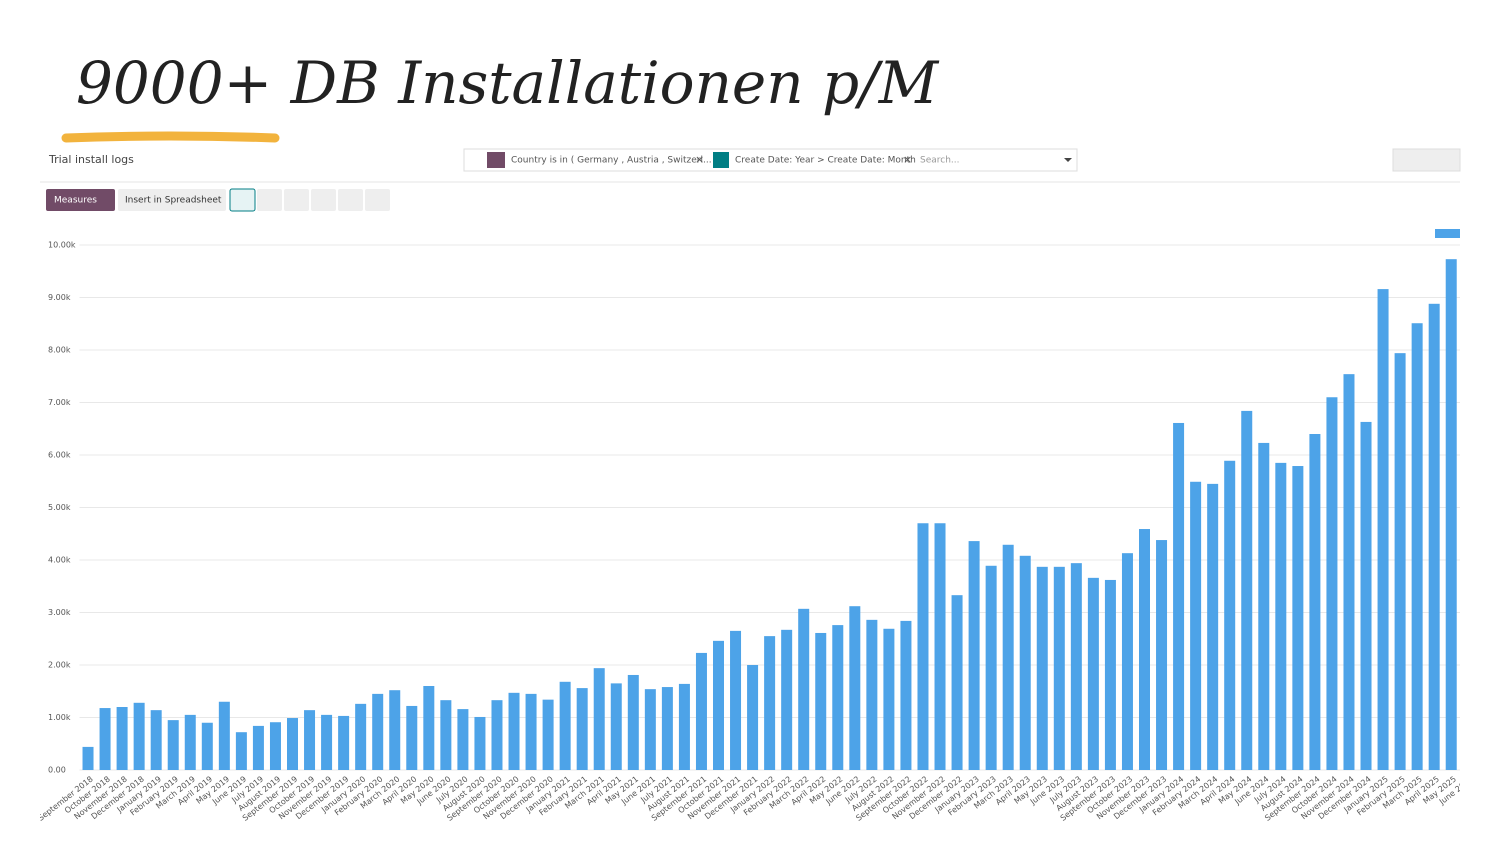 The height and width of the screenshot is (848, 1500). Describe the element at coordinates (59, 665) in the screenshot. I see `y-tick-label: 2.00k` at that location.